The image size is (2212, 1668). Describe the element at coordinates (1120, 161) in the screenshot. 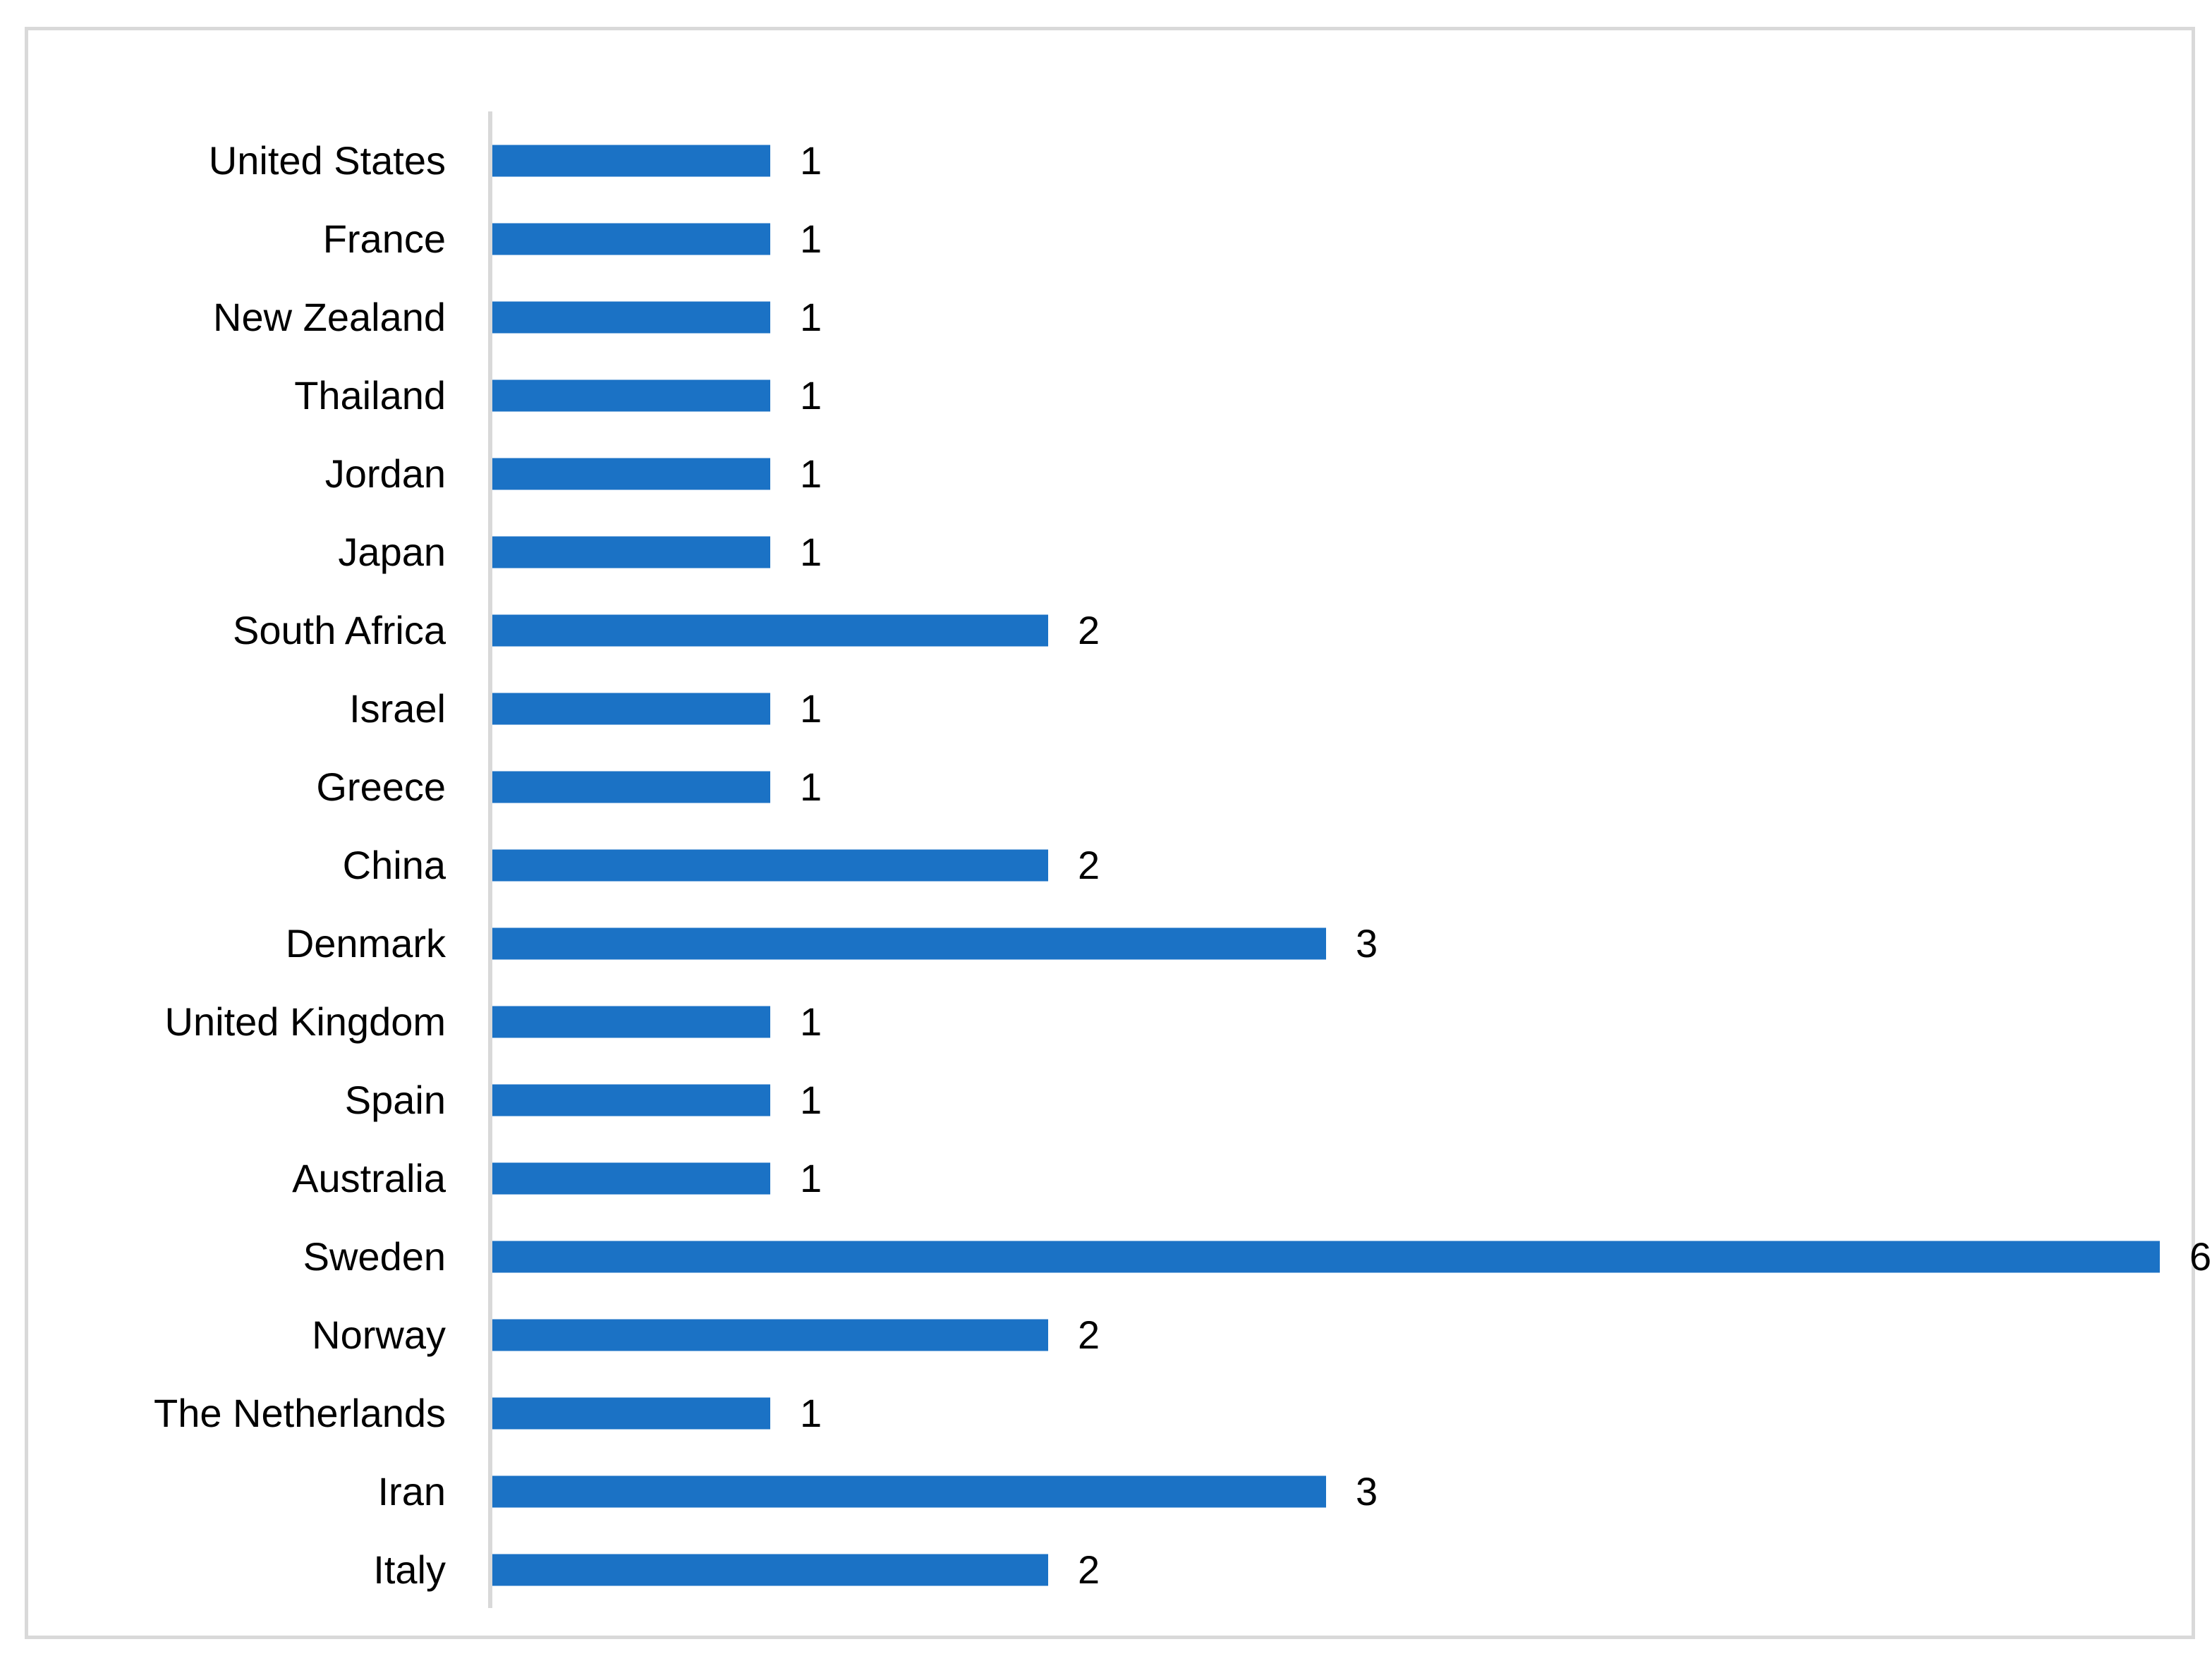

I see `bar-row: United States 1` at that location.